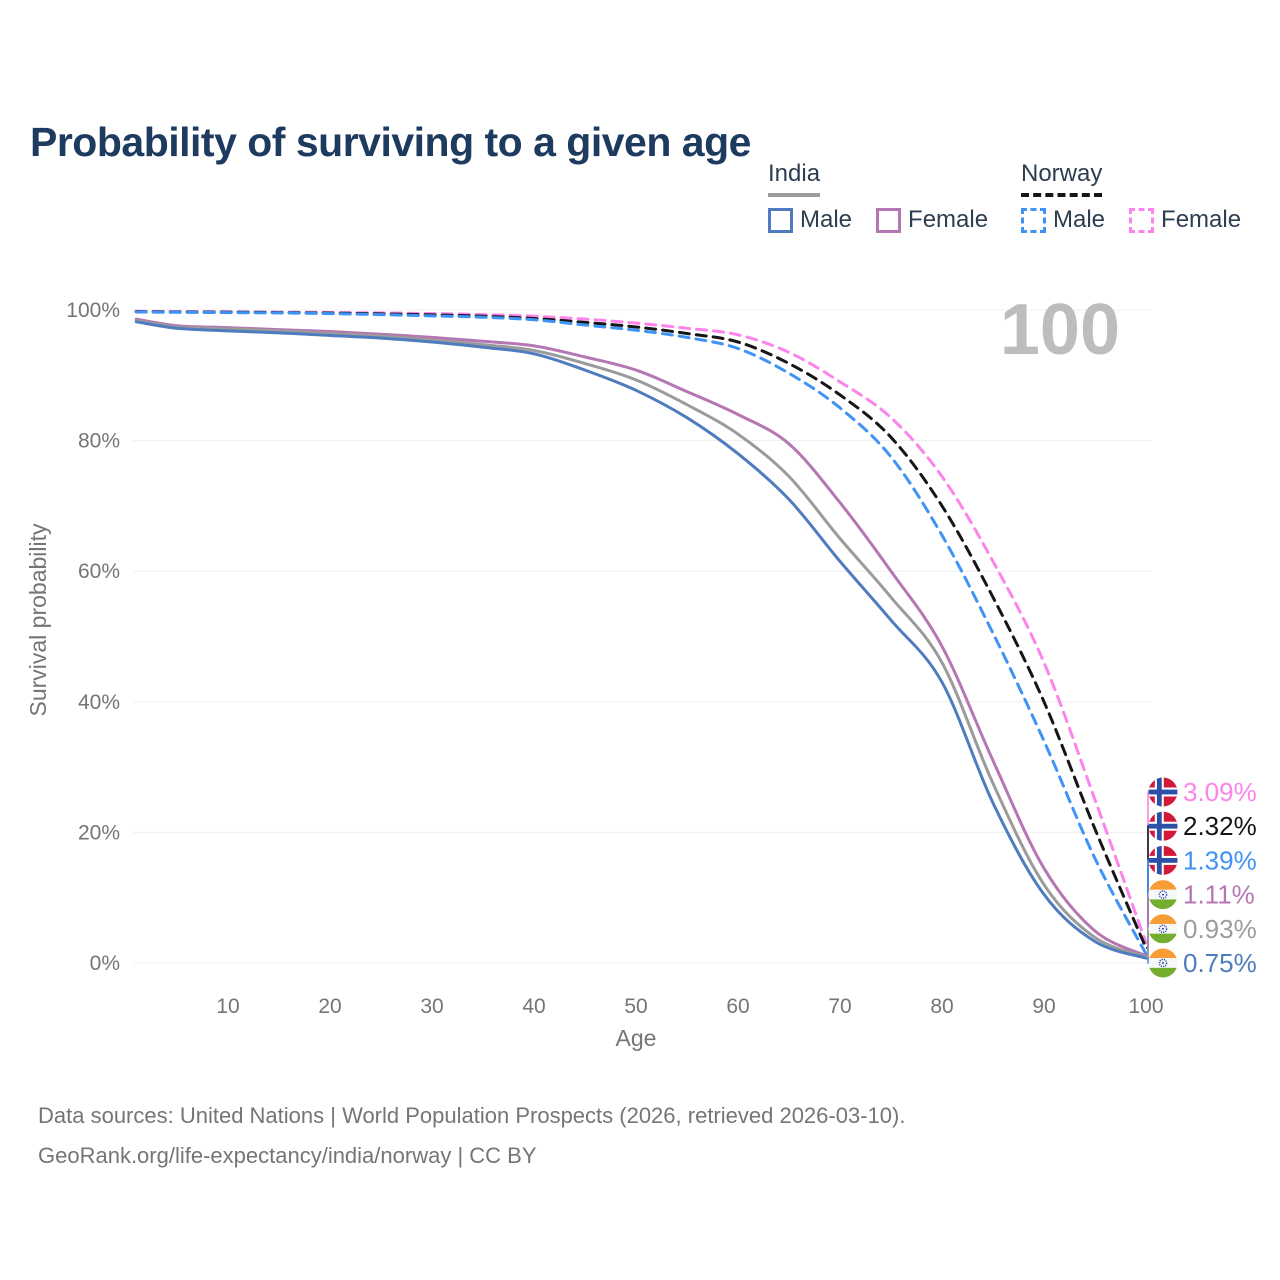 This screenshot has width=1280, height=1280. What do you see at coordinates (1062, 178) in the screenshot?
I see `legend-country-norway: Norway` at bounding box center [1062, 178].